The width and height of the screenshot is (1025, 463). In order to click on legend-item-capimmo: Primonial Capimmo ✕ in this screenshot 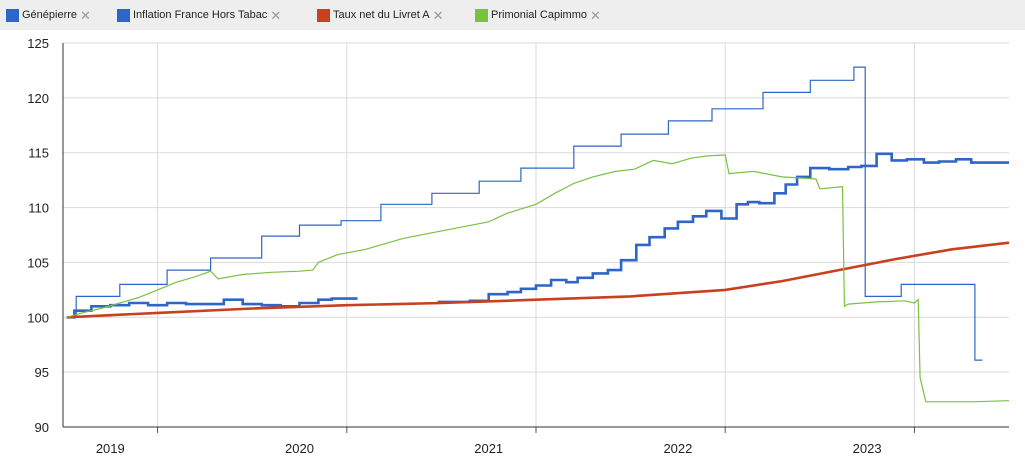, I will do `click(538, 15)`.